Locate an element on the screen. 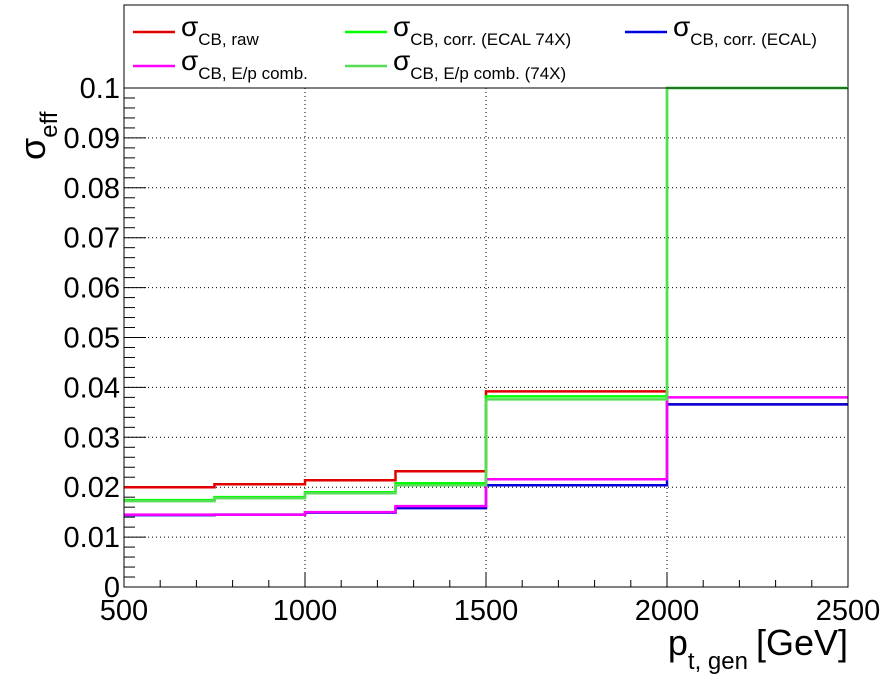 The width and height of the screenshot is (883, 681). y-tick-label: 0.09 is located at coordinates (92, 139).